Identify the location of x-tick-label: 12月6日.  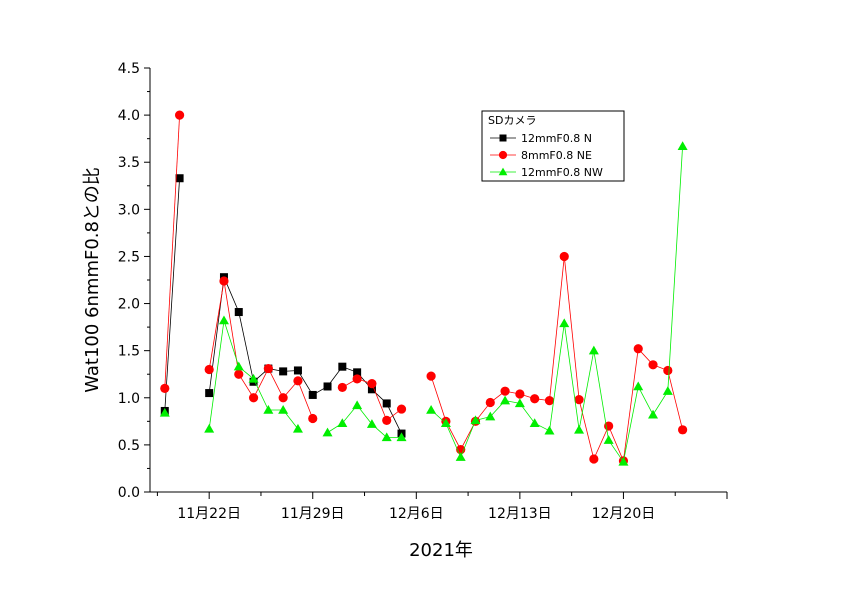
(416, 514).